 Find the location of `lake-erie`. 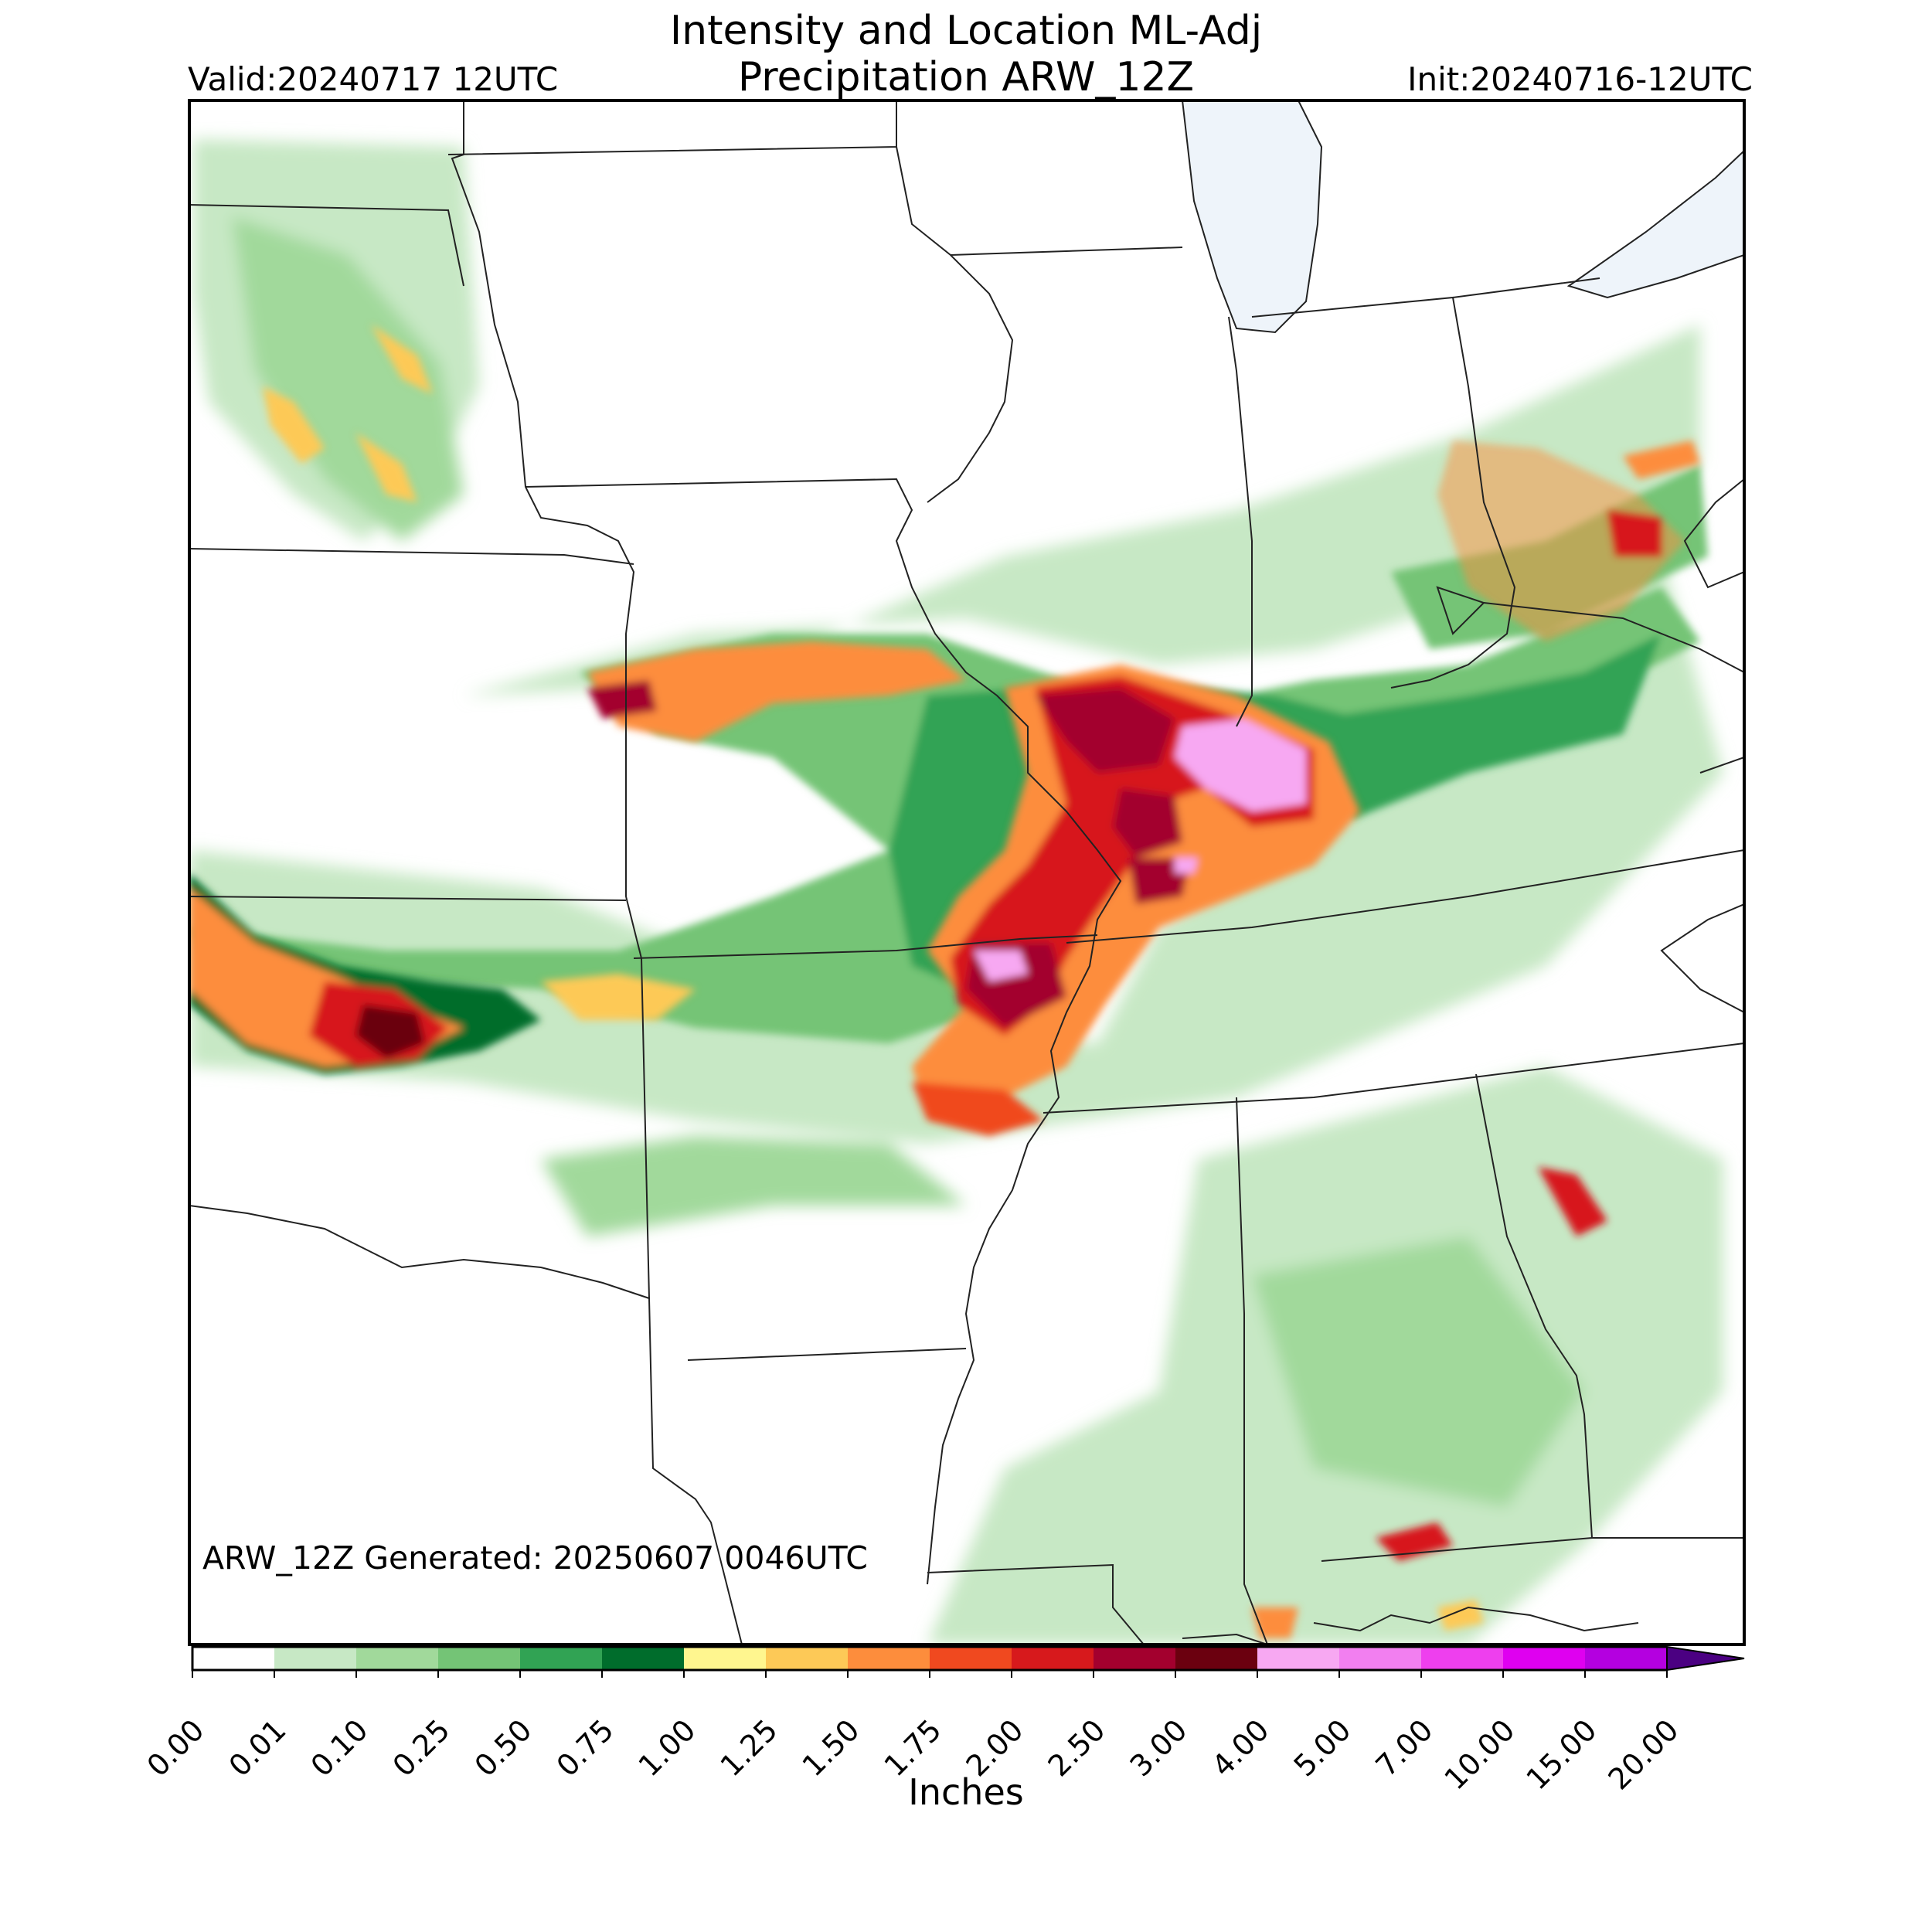

lake-erie is located at coordinates (1655, 224).